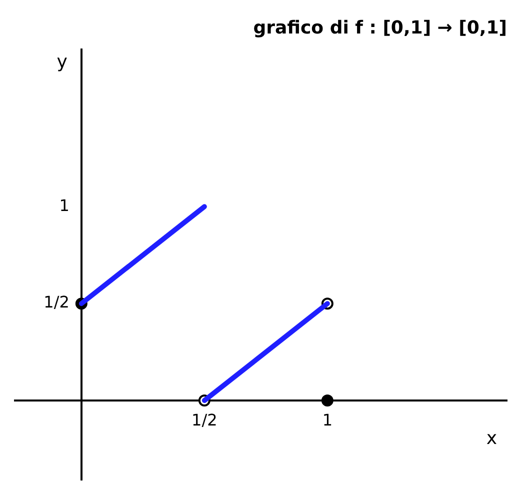 This screenshot has height=496, width=525. Describe the element at coordinates (62, 61) in the screenshot. I see `y-axis-title: y` at that location.